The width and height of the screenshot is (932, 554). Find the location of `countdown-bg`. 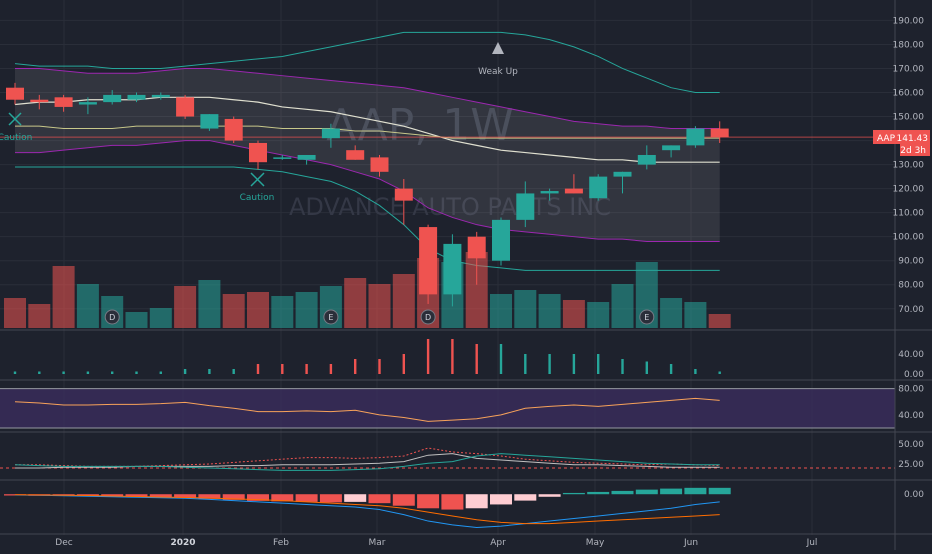

countdown-bg is located at coordinates (915, 150).